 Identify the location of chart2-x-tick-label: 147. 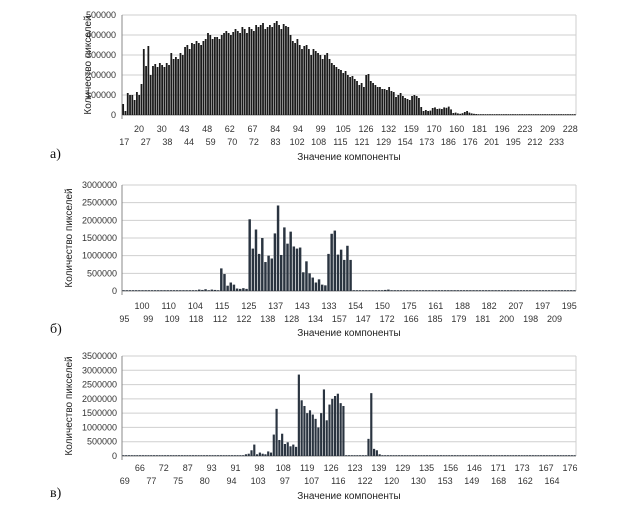
(363, 319).